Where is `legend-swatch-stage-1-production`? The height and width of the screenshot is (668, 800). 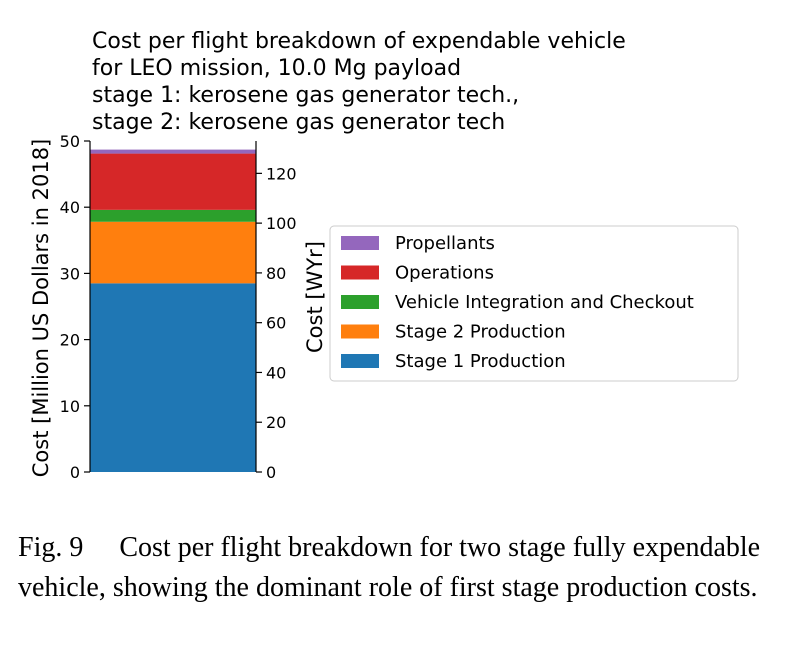 legend-swatch-stage-1-production is located at coordinates (360, 361).